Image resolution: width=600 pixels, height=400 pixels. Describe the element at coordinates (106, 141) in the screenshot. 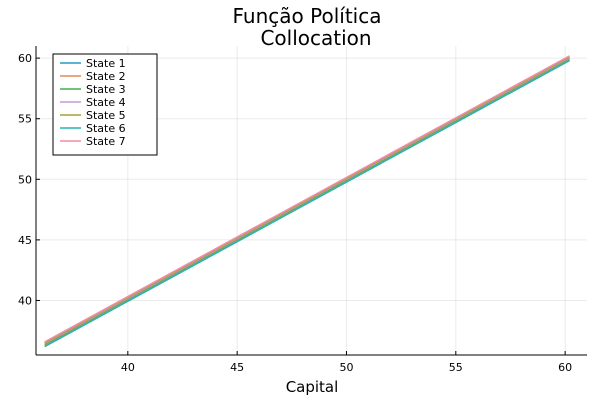

I see `legend-label-7: State 7` at that location.